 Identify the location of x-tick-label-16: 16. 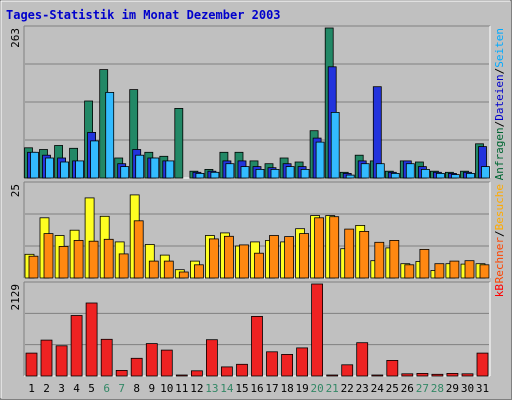
(256, 388).